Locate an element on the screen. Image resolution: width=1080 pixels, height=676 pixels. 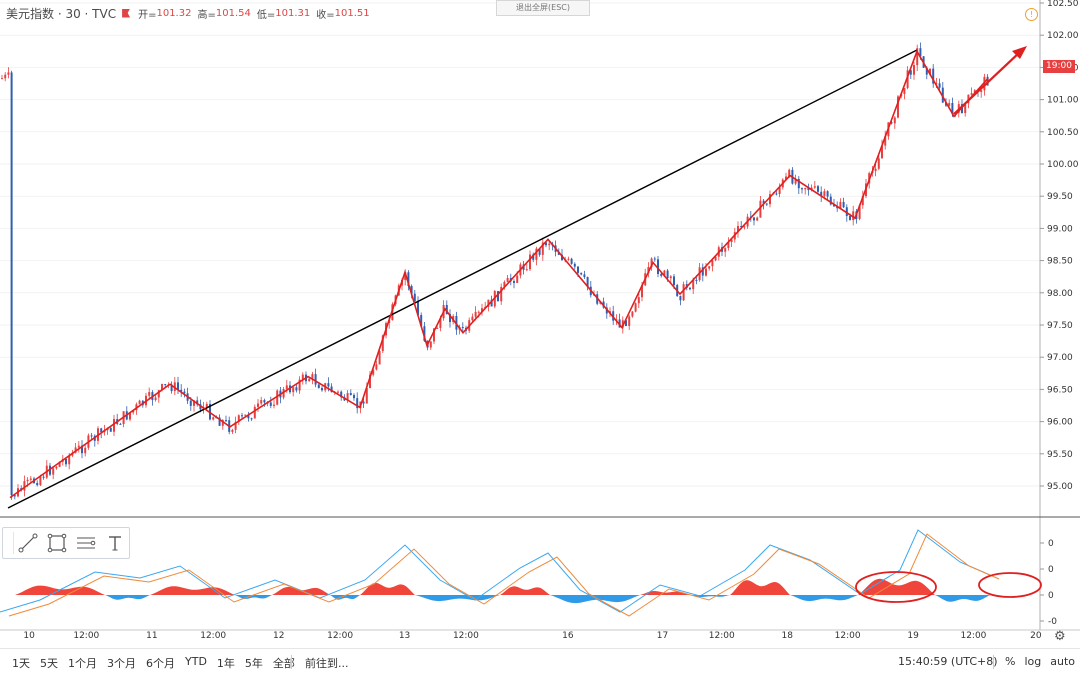
date-tick-label: 17 is located at coordinates (662, 636).